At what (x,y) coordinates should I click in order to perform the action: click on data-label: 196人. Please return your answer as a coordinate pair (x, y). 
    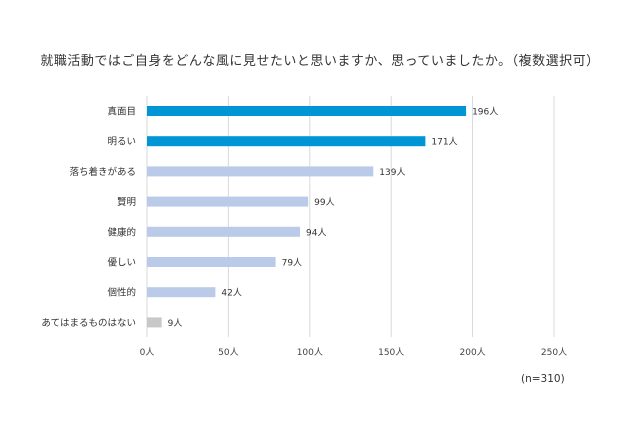
    Looking at the image, I should click on (485, 112).